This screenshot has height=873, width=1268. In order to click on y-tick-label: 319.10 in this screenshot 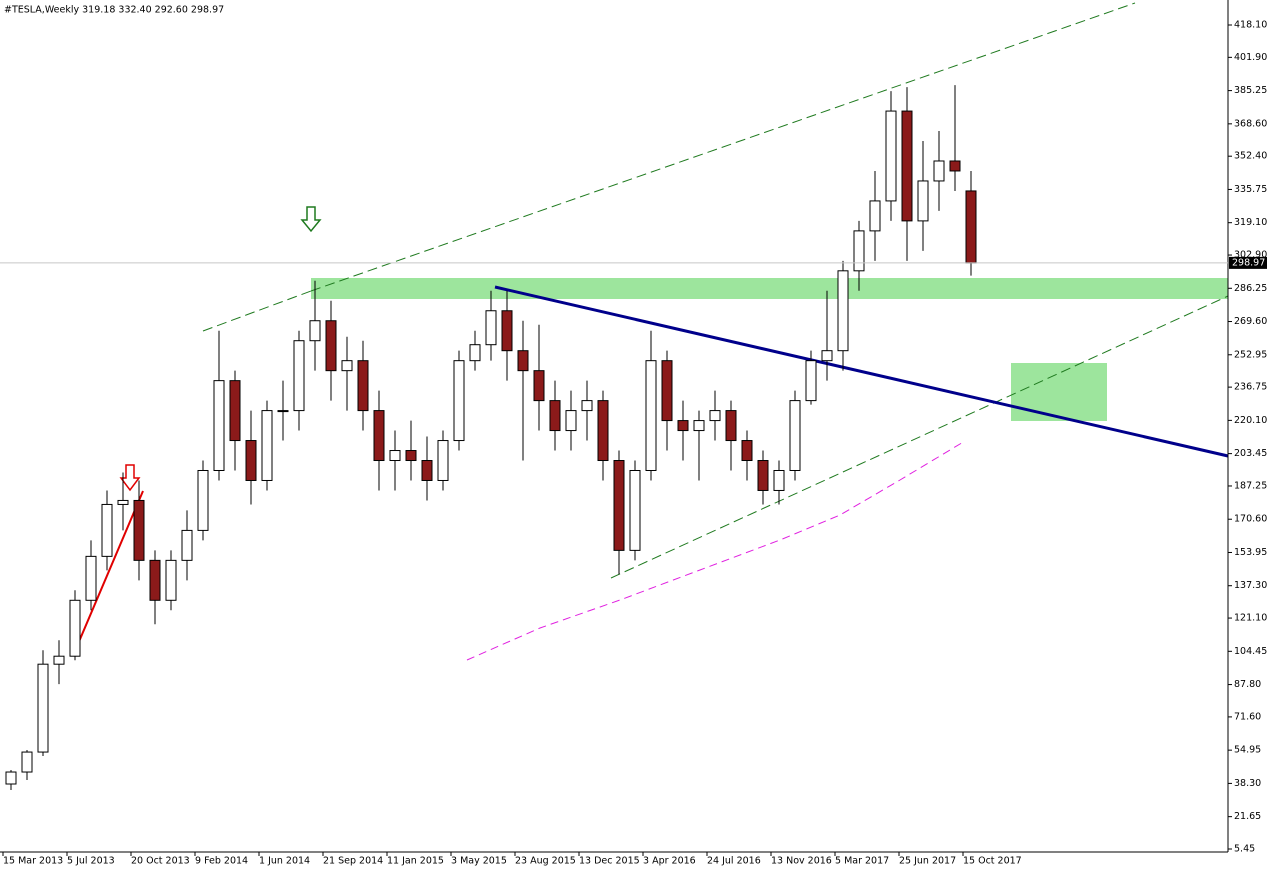, I will do `click(1250, 222)`.